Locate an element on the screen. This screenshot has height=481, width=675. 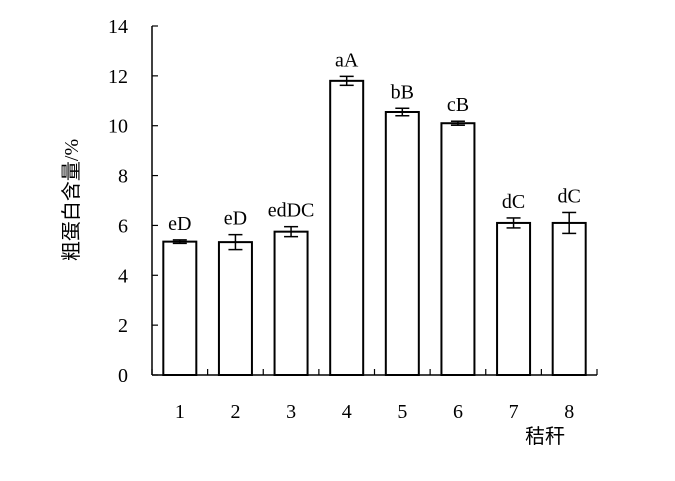
significance-label: aA is located at coordinates (347, 60).